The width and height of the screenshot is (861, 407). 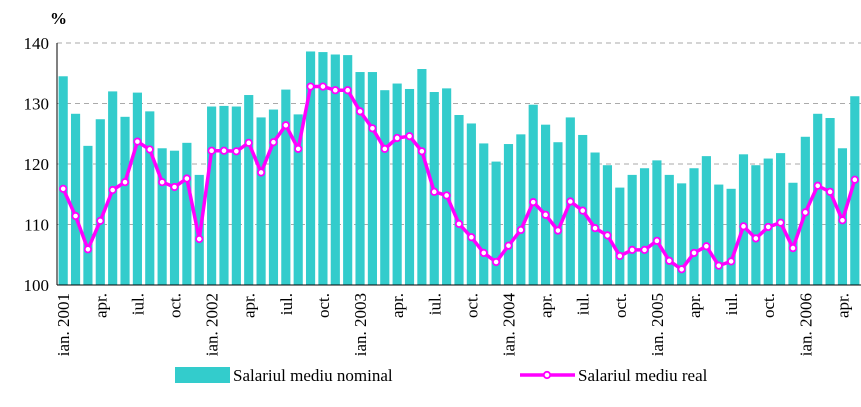 What do you see at coordinates (37, 285) in the screenshot?
I see `y-tick-label: 100` at bounding box center [37, 285].